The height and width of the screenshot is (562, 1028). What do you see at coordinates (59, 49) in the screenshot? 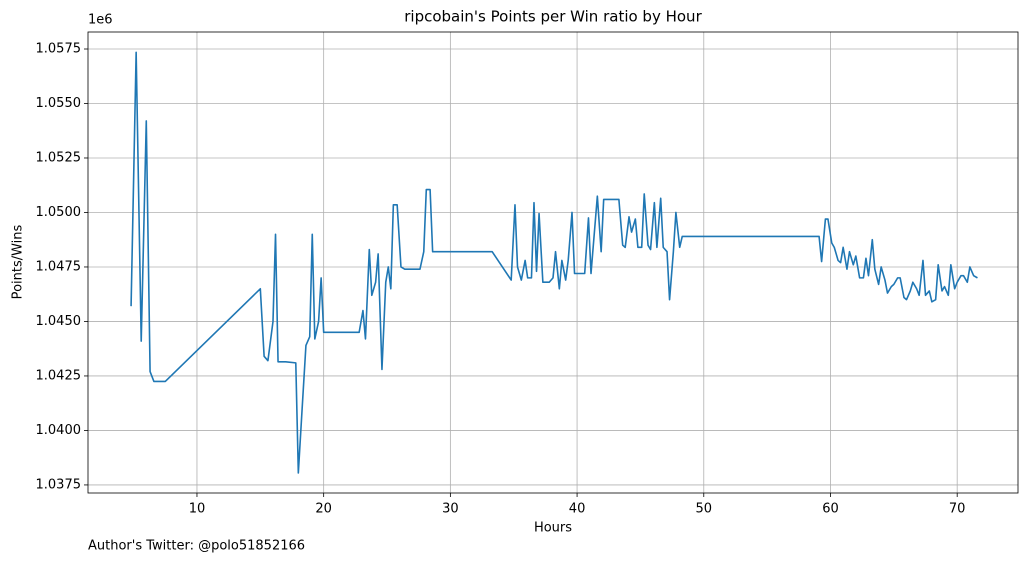
I see `y-tick-label: 1.0575` at bounding box center [59, 49].